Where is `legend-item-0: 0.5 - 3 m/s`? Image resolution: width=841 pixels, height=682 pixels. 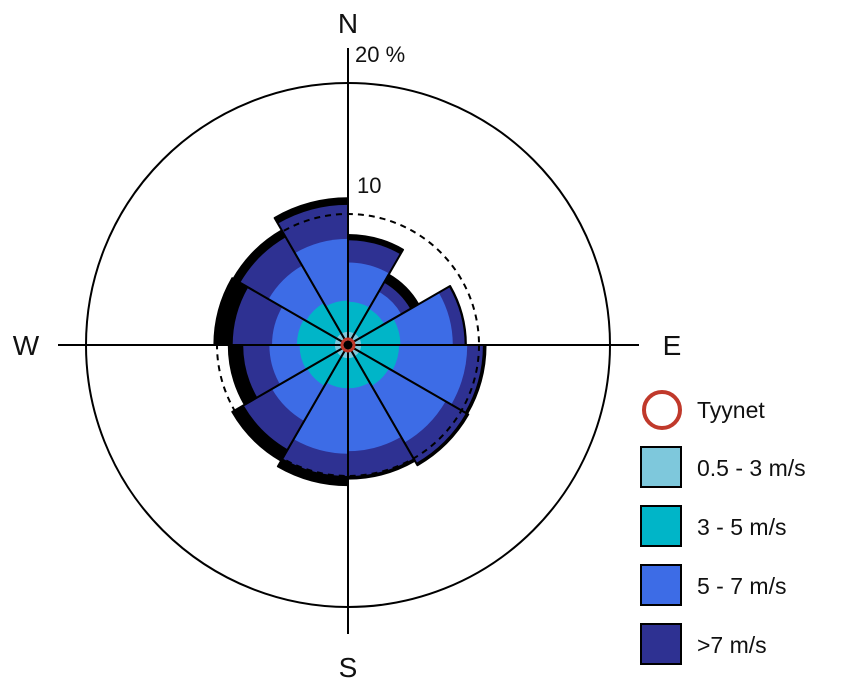 legend-item-0: 0.5 - 3 m/s is located at coordinates (723, 467).